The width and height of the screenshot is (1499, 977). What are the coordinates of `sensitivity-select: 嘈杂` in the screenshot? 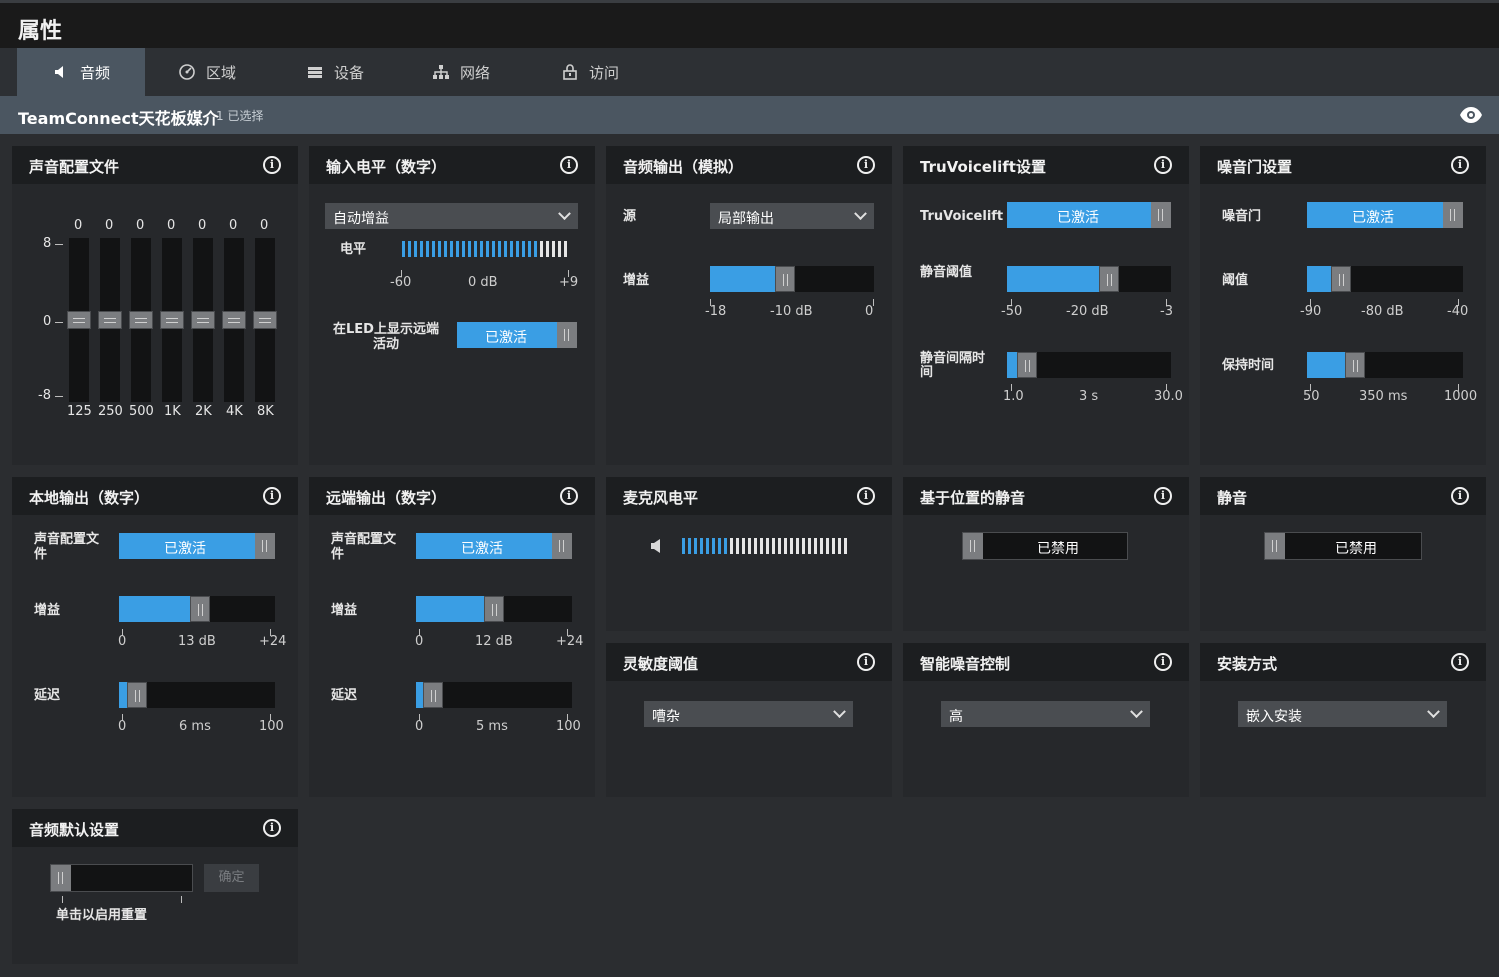 It's located at (748, 714).